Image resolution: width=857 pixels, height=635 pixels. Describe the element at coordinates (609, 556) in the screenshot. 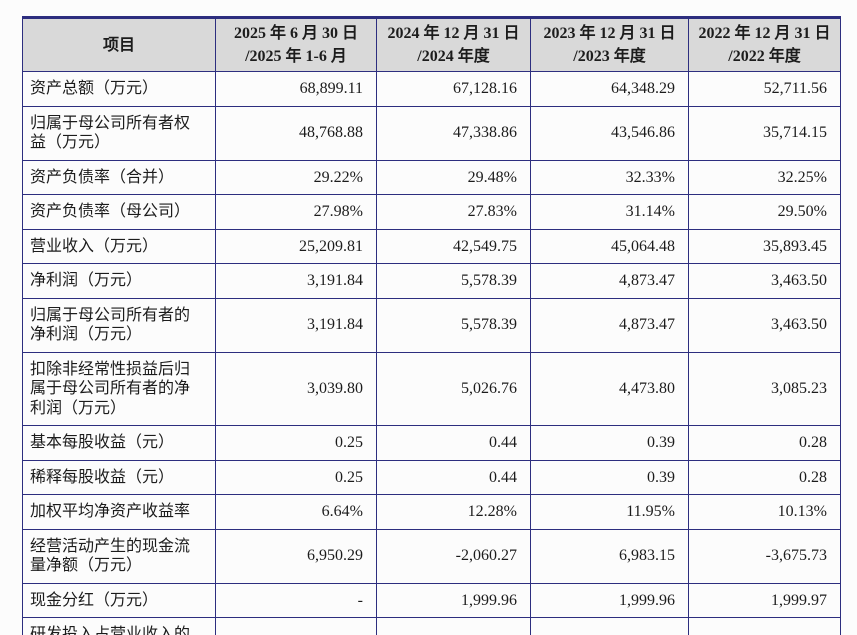

I see `row-value: 6,983.15` at that location.